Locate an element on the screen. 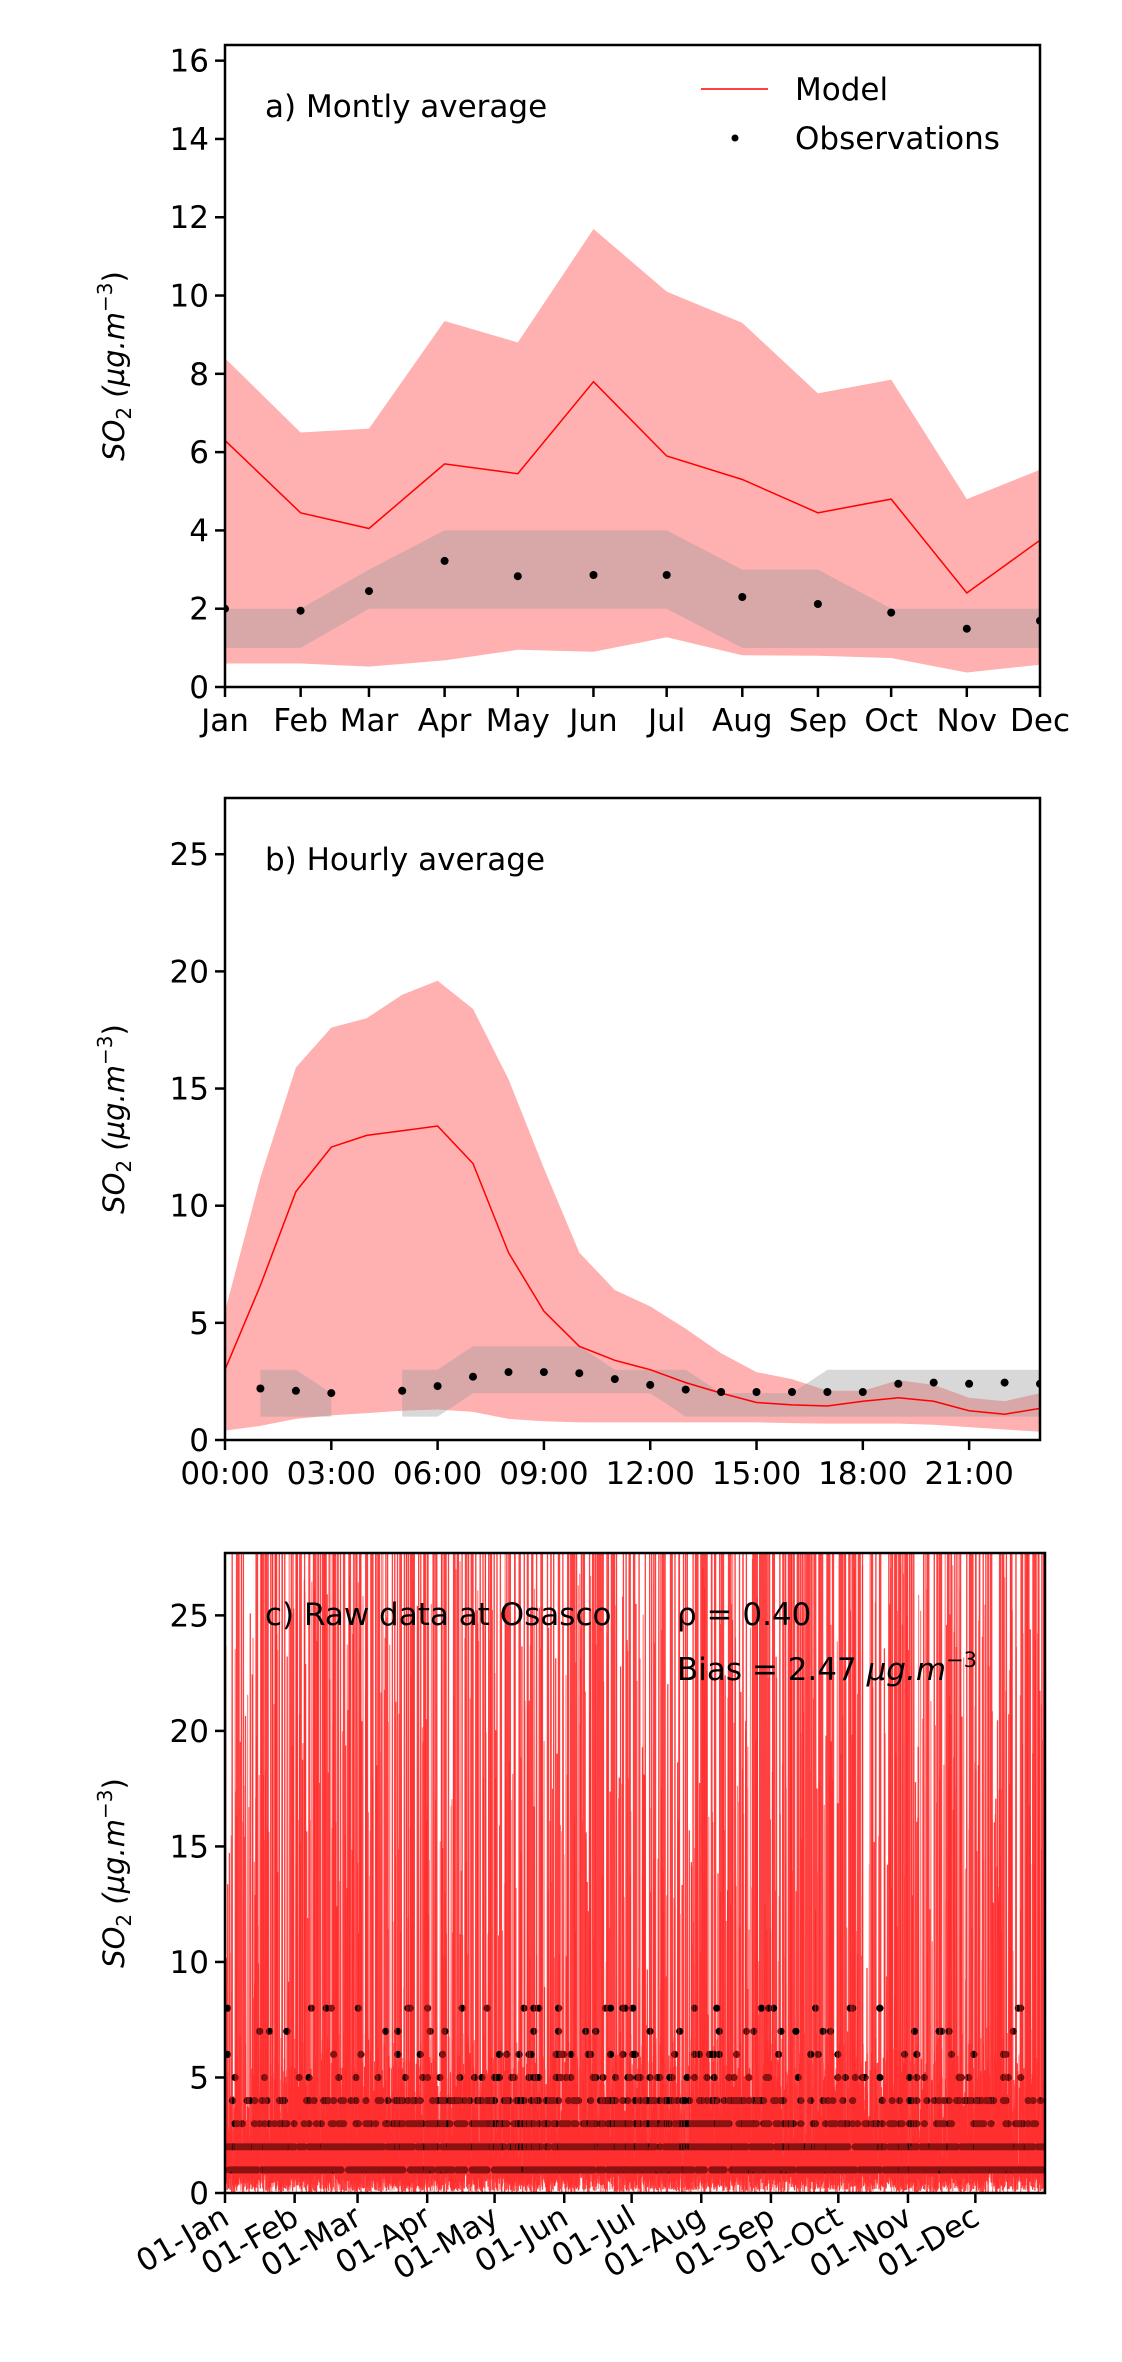 This screenshot has width=1122, height=2362. model-range-band is located at coordinates (632, 451).